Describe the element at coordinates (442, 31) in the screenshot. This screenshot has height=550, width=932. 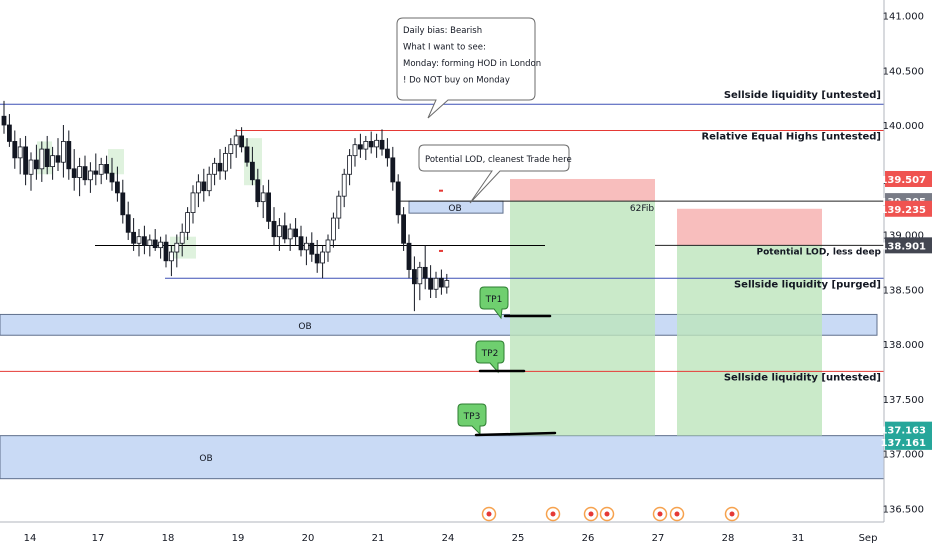
I see `bias-callout-line: Daily bias: Bearish` at that location.